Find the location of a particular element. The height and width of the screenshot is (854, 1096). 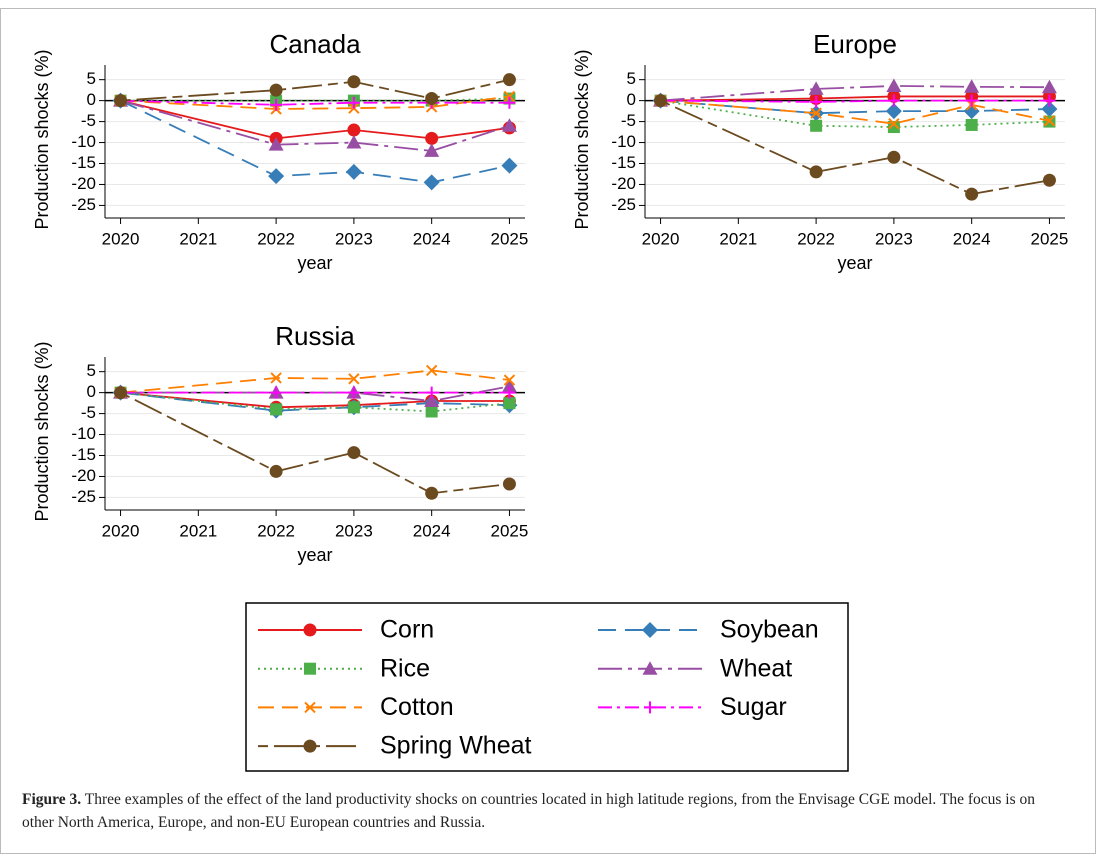

series: Cotton is located at coordinates (315, 381).